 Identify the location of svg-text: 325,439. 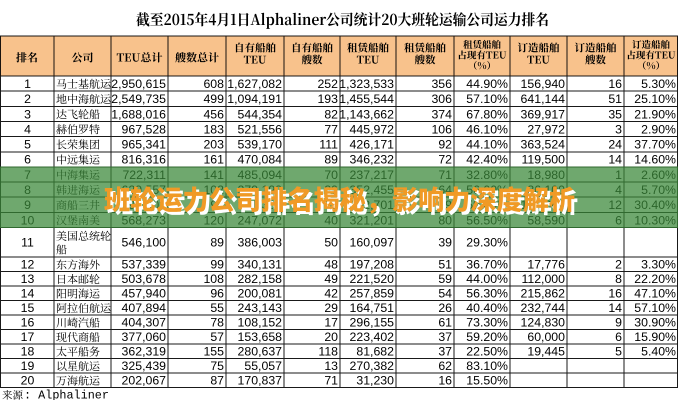
(144, 366).